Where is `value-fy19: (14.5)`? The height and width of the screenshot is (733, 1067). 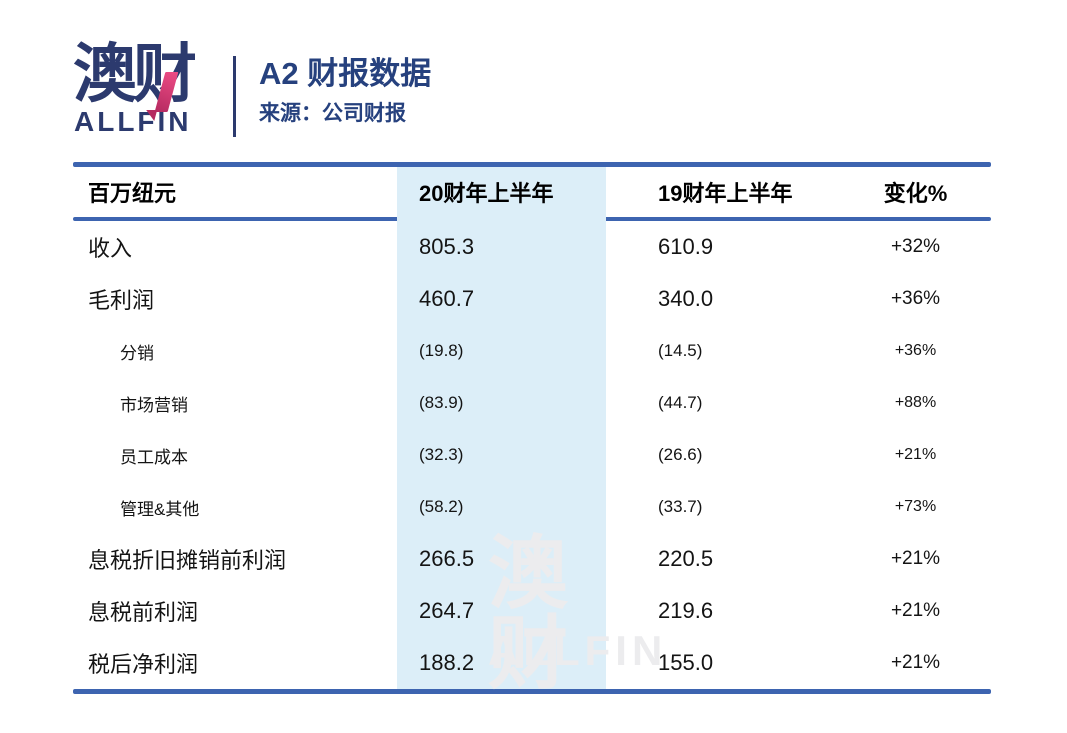 value-fy19: (14.5) is located at coordinates (680, 350).